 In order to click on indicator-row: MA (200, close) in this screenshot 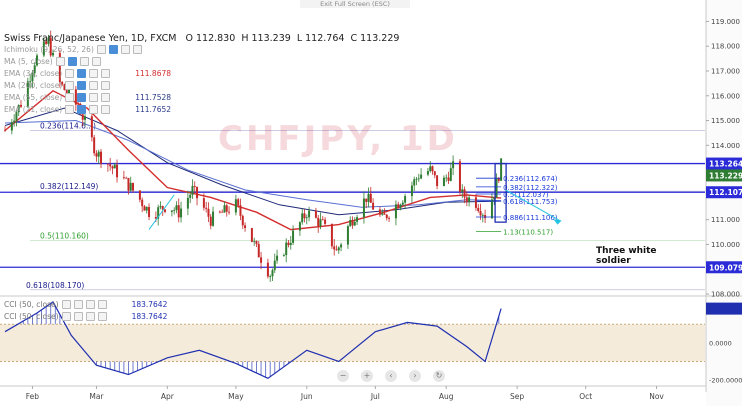, I will do `click(69, 85)`.